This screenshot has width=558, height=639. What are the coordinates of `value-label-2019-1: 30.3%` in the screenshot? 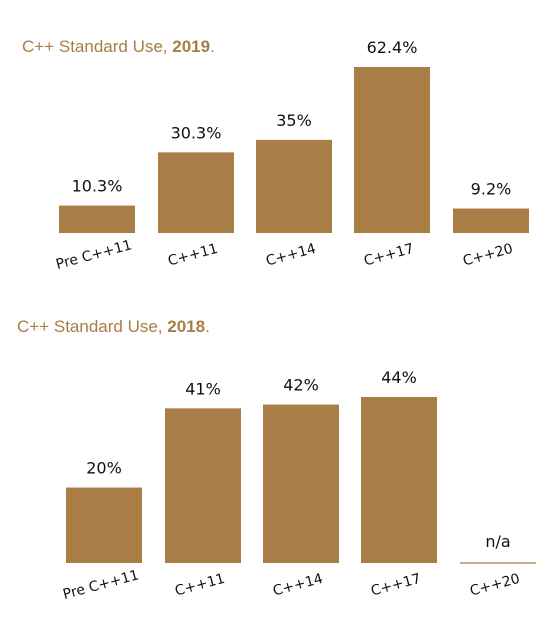 It's located at (196, 132).